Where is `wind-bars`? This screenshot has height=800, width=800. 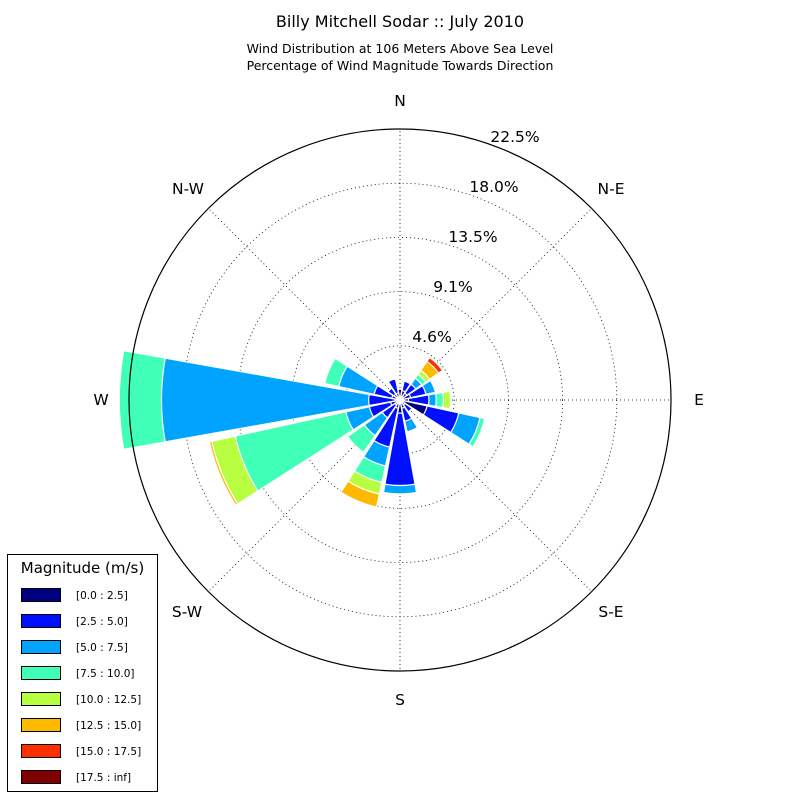
wind-bars is located at coordinates (302, 429).